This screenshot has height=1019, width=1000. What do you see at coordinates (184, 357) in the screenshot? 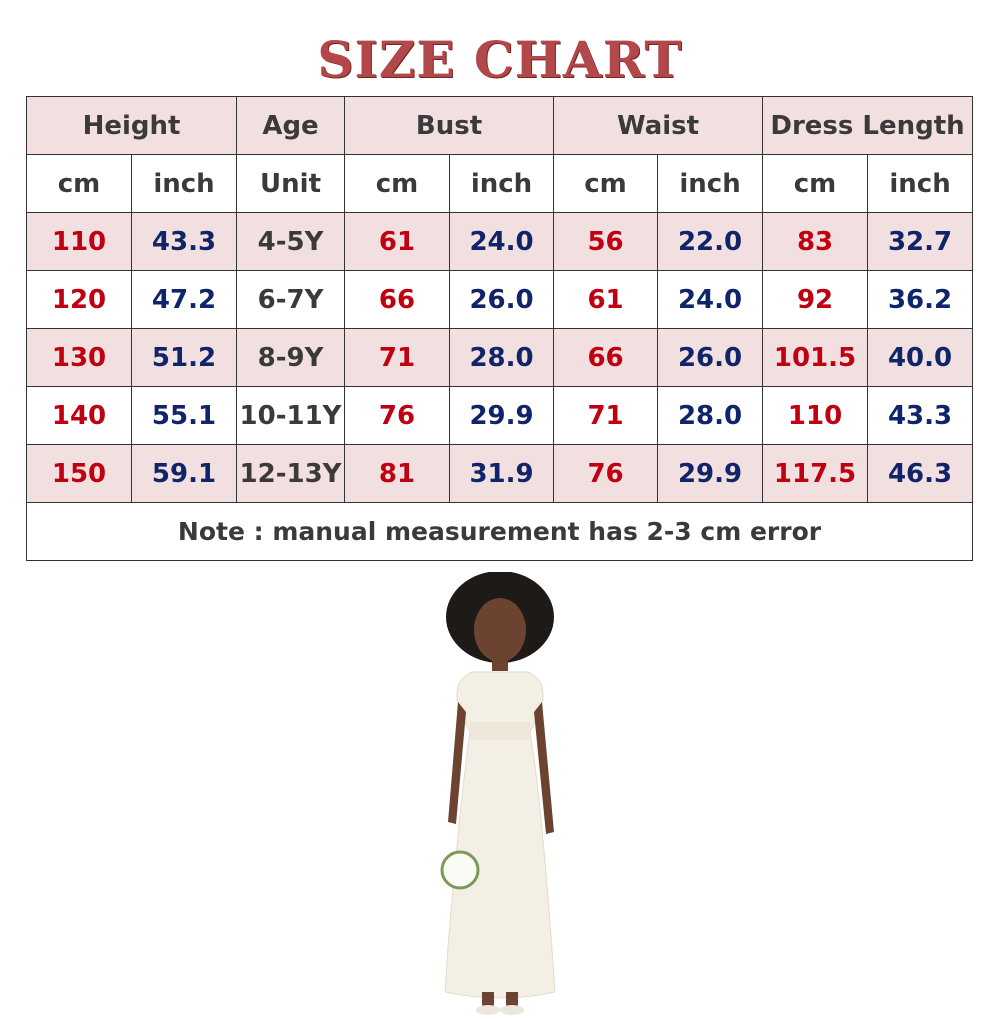
I see `table-cell: 51.2` at bounding box center [184, 357].